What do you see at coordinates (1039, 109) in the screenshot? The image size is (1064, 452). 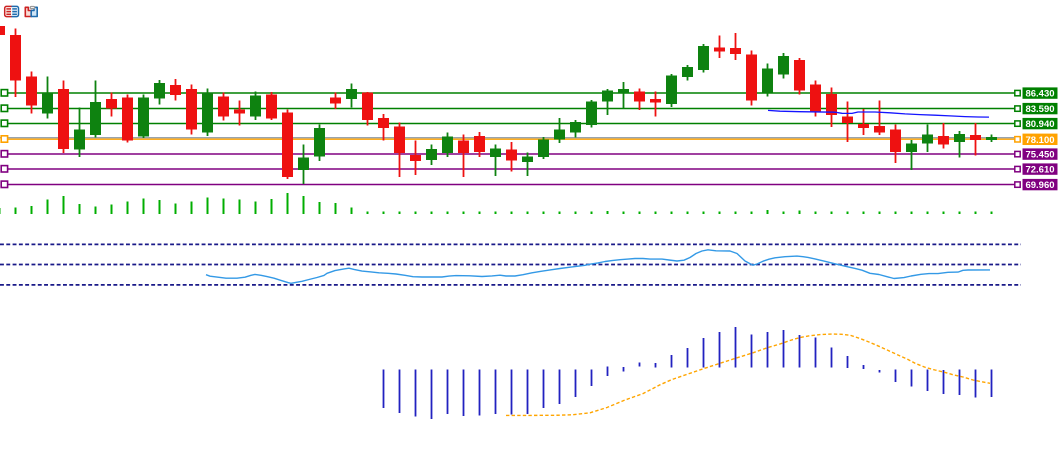 I see `svg-text: 83.590` at bounding box center [1039, 109].